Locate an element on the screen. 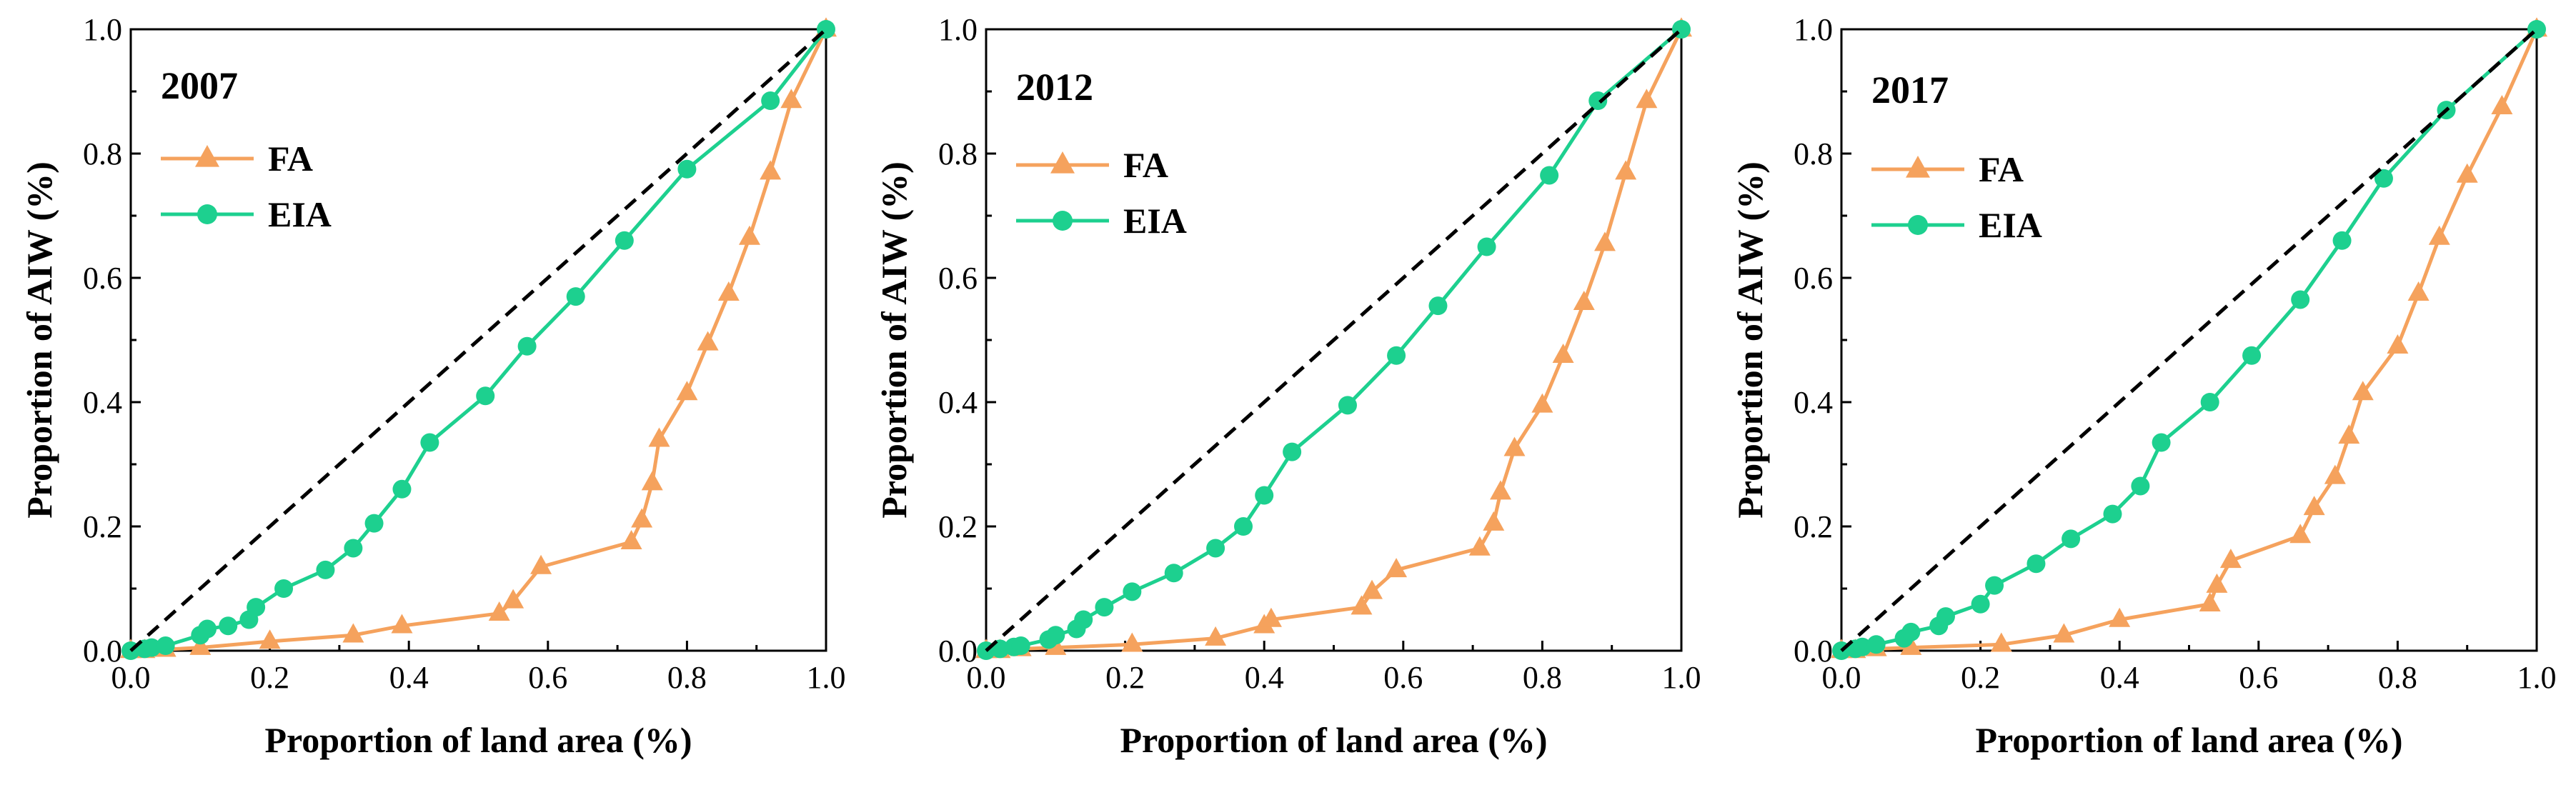 Image resolution: width=2576 pixels, height=785 pixels. x-tick-label: 0.4 is located at coordinates (409, 677).